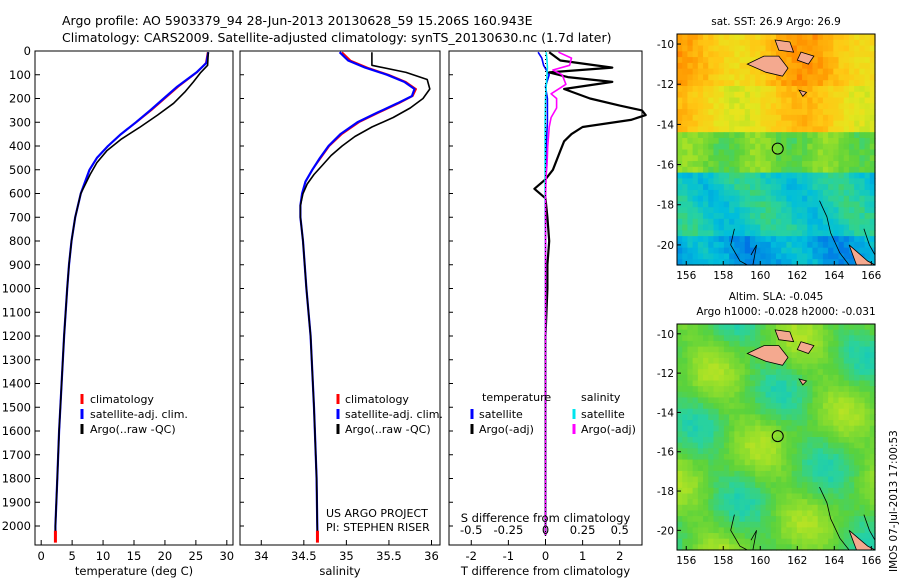  I want to click on x-tick-label: 34.5, so click(304, 556).